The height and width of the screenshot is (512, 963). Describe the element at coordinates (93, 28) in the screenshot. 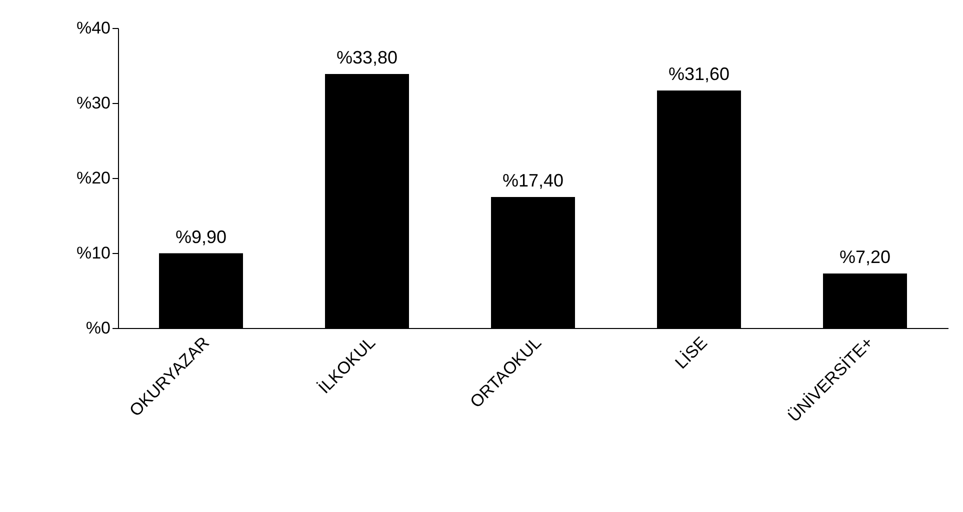

I see `y-tick-label: %40` at that location.